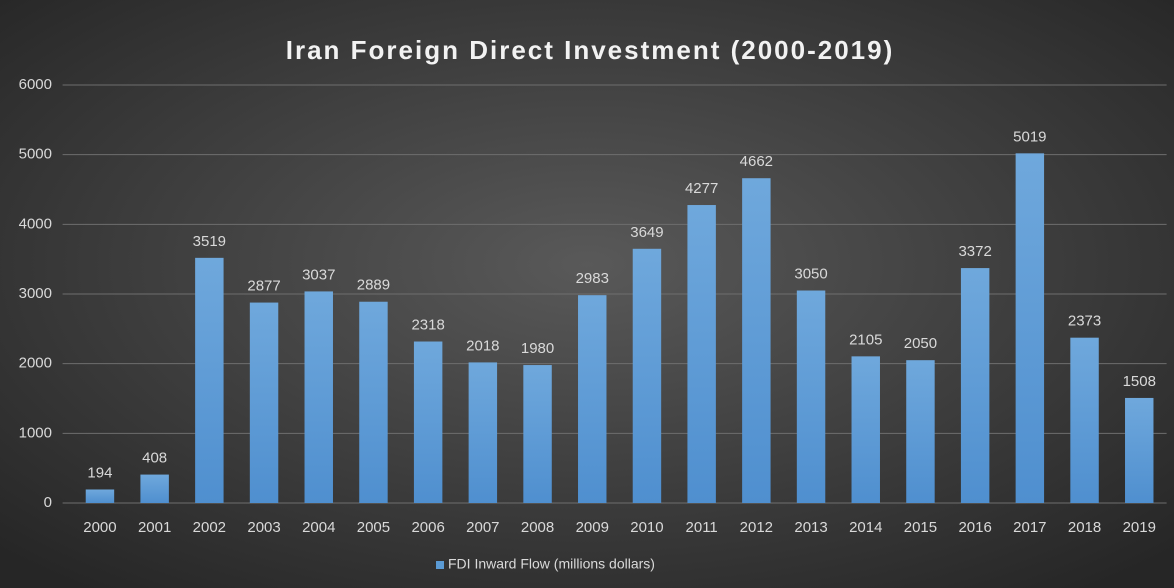 This screenshot has height=588, width=1174. Describe the element at coordinates (920, 343) in the screenshot. I see `data-label: 2050` at that location.